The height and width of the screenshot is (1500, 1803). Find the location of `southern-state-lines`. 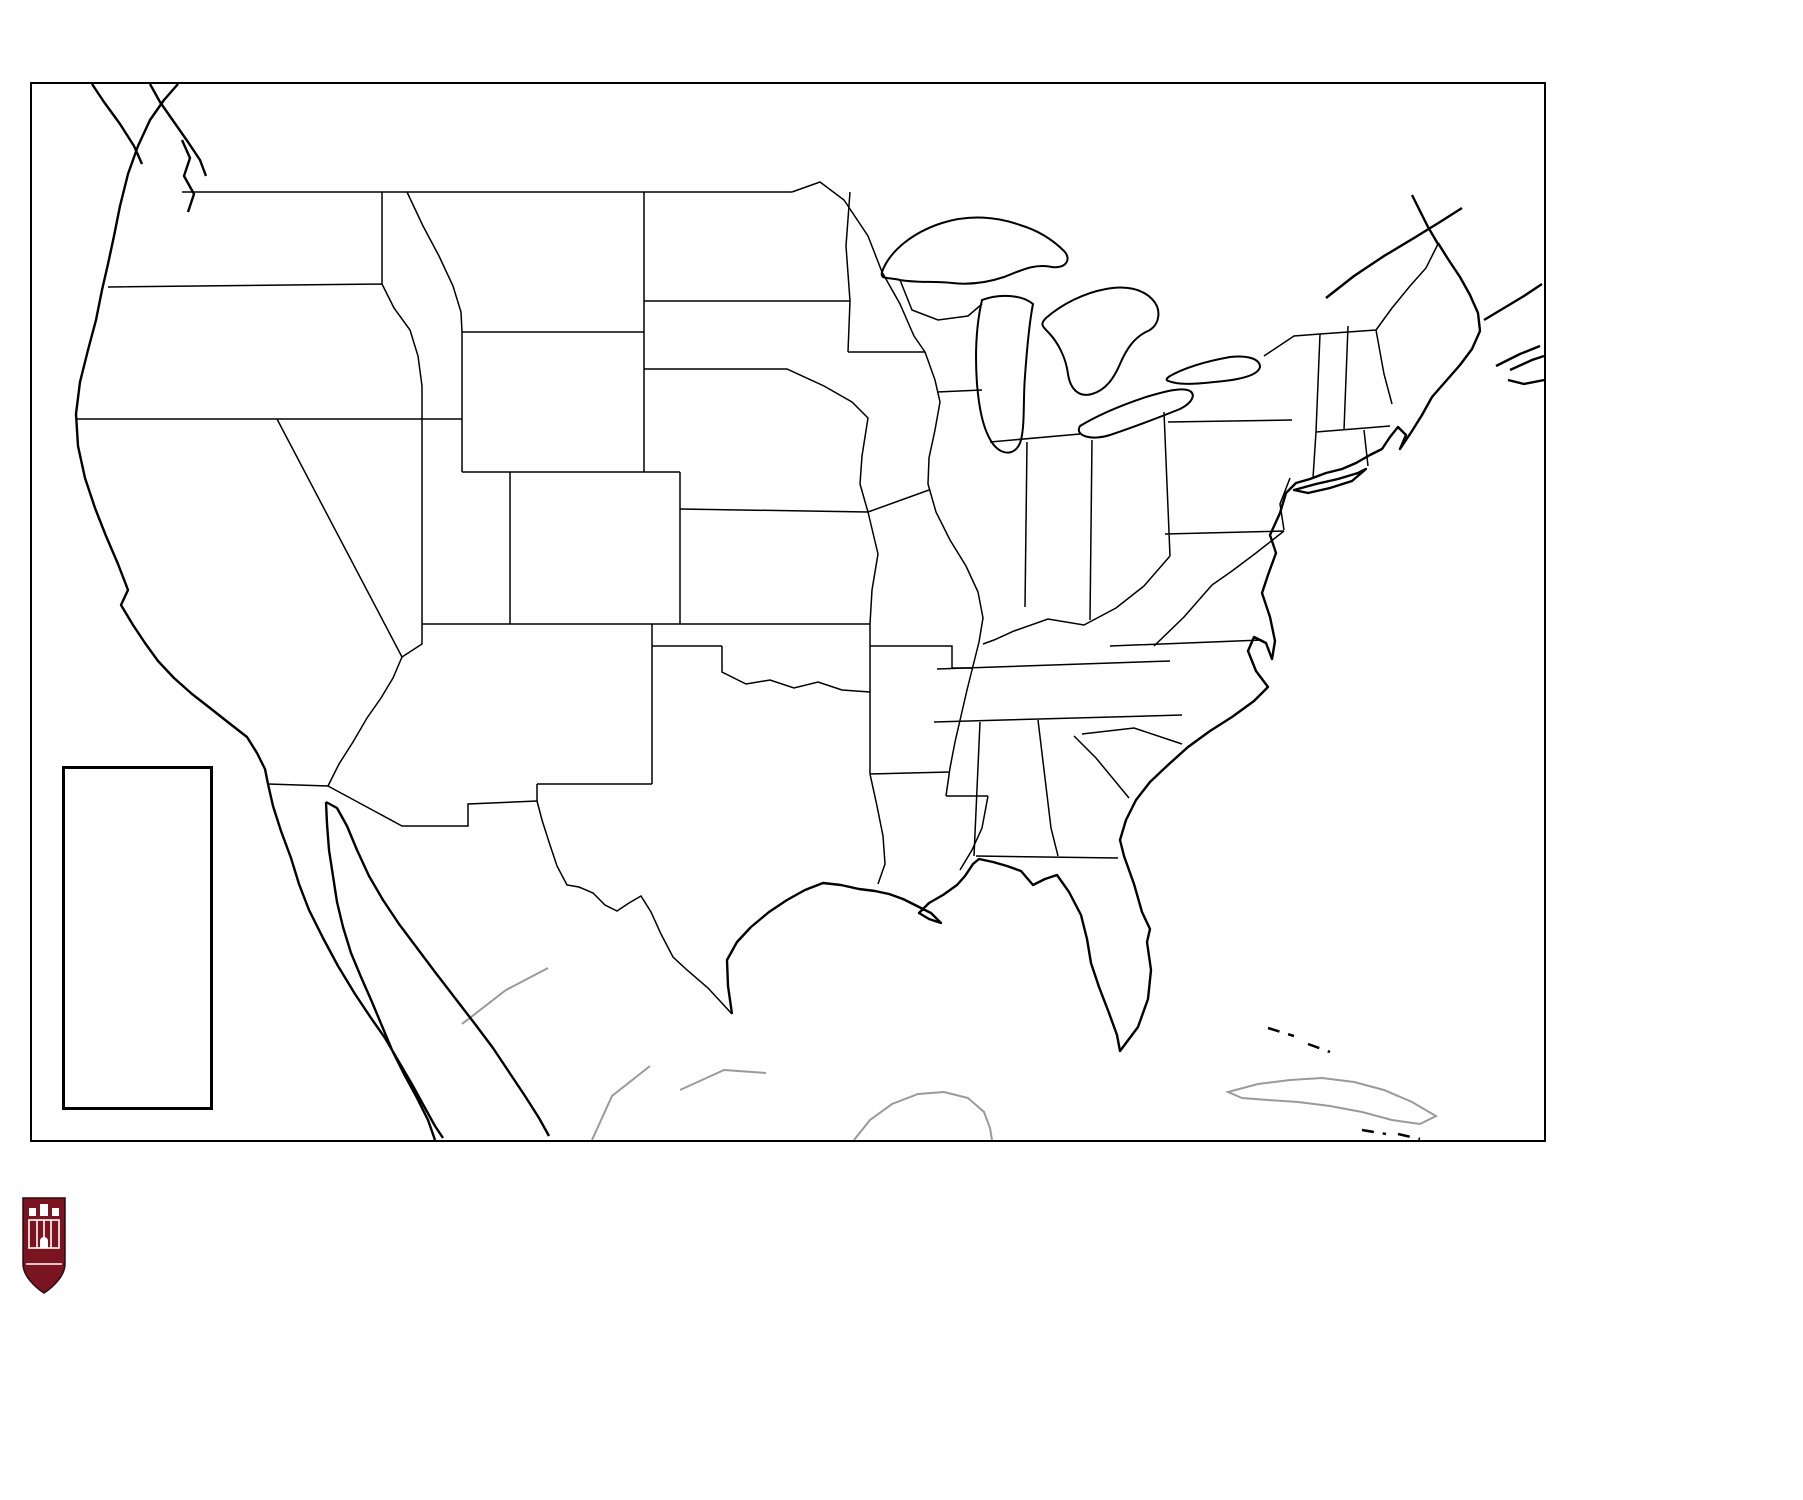

southern-state-lines is located at coordinates (987, 520).